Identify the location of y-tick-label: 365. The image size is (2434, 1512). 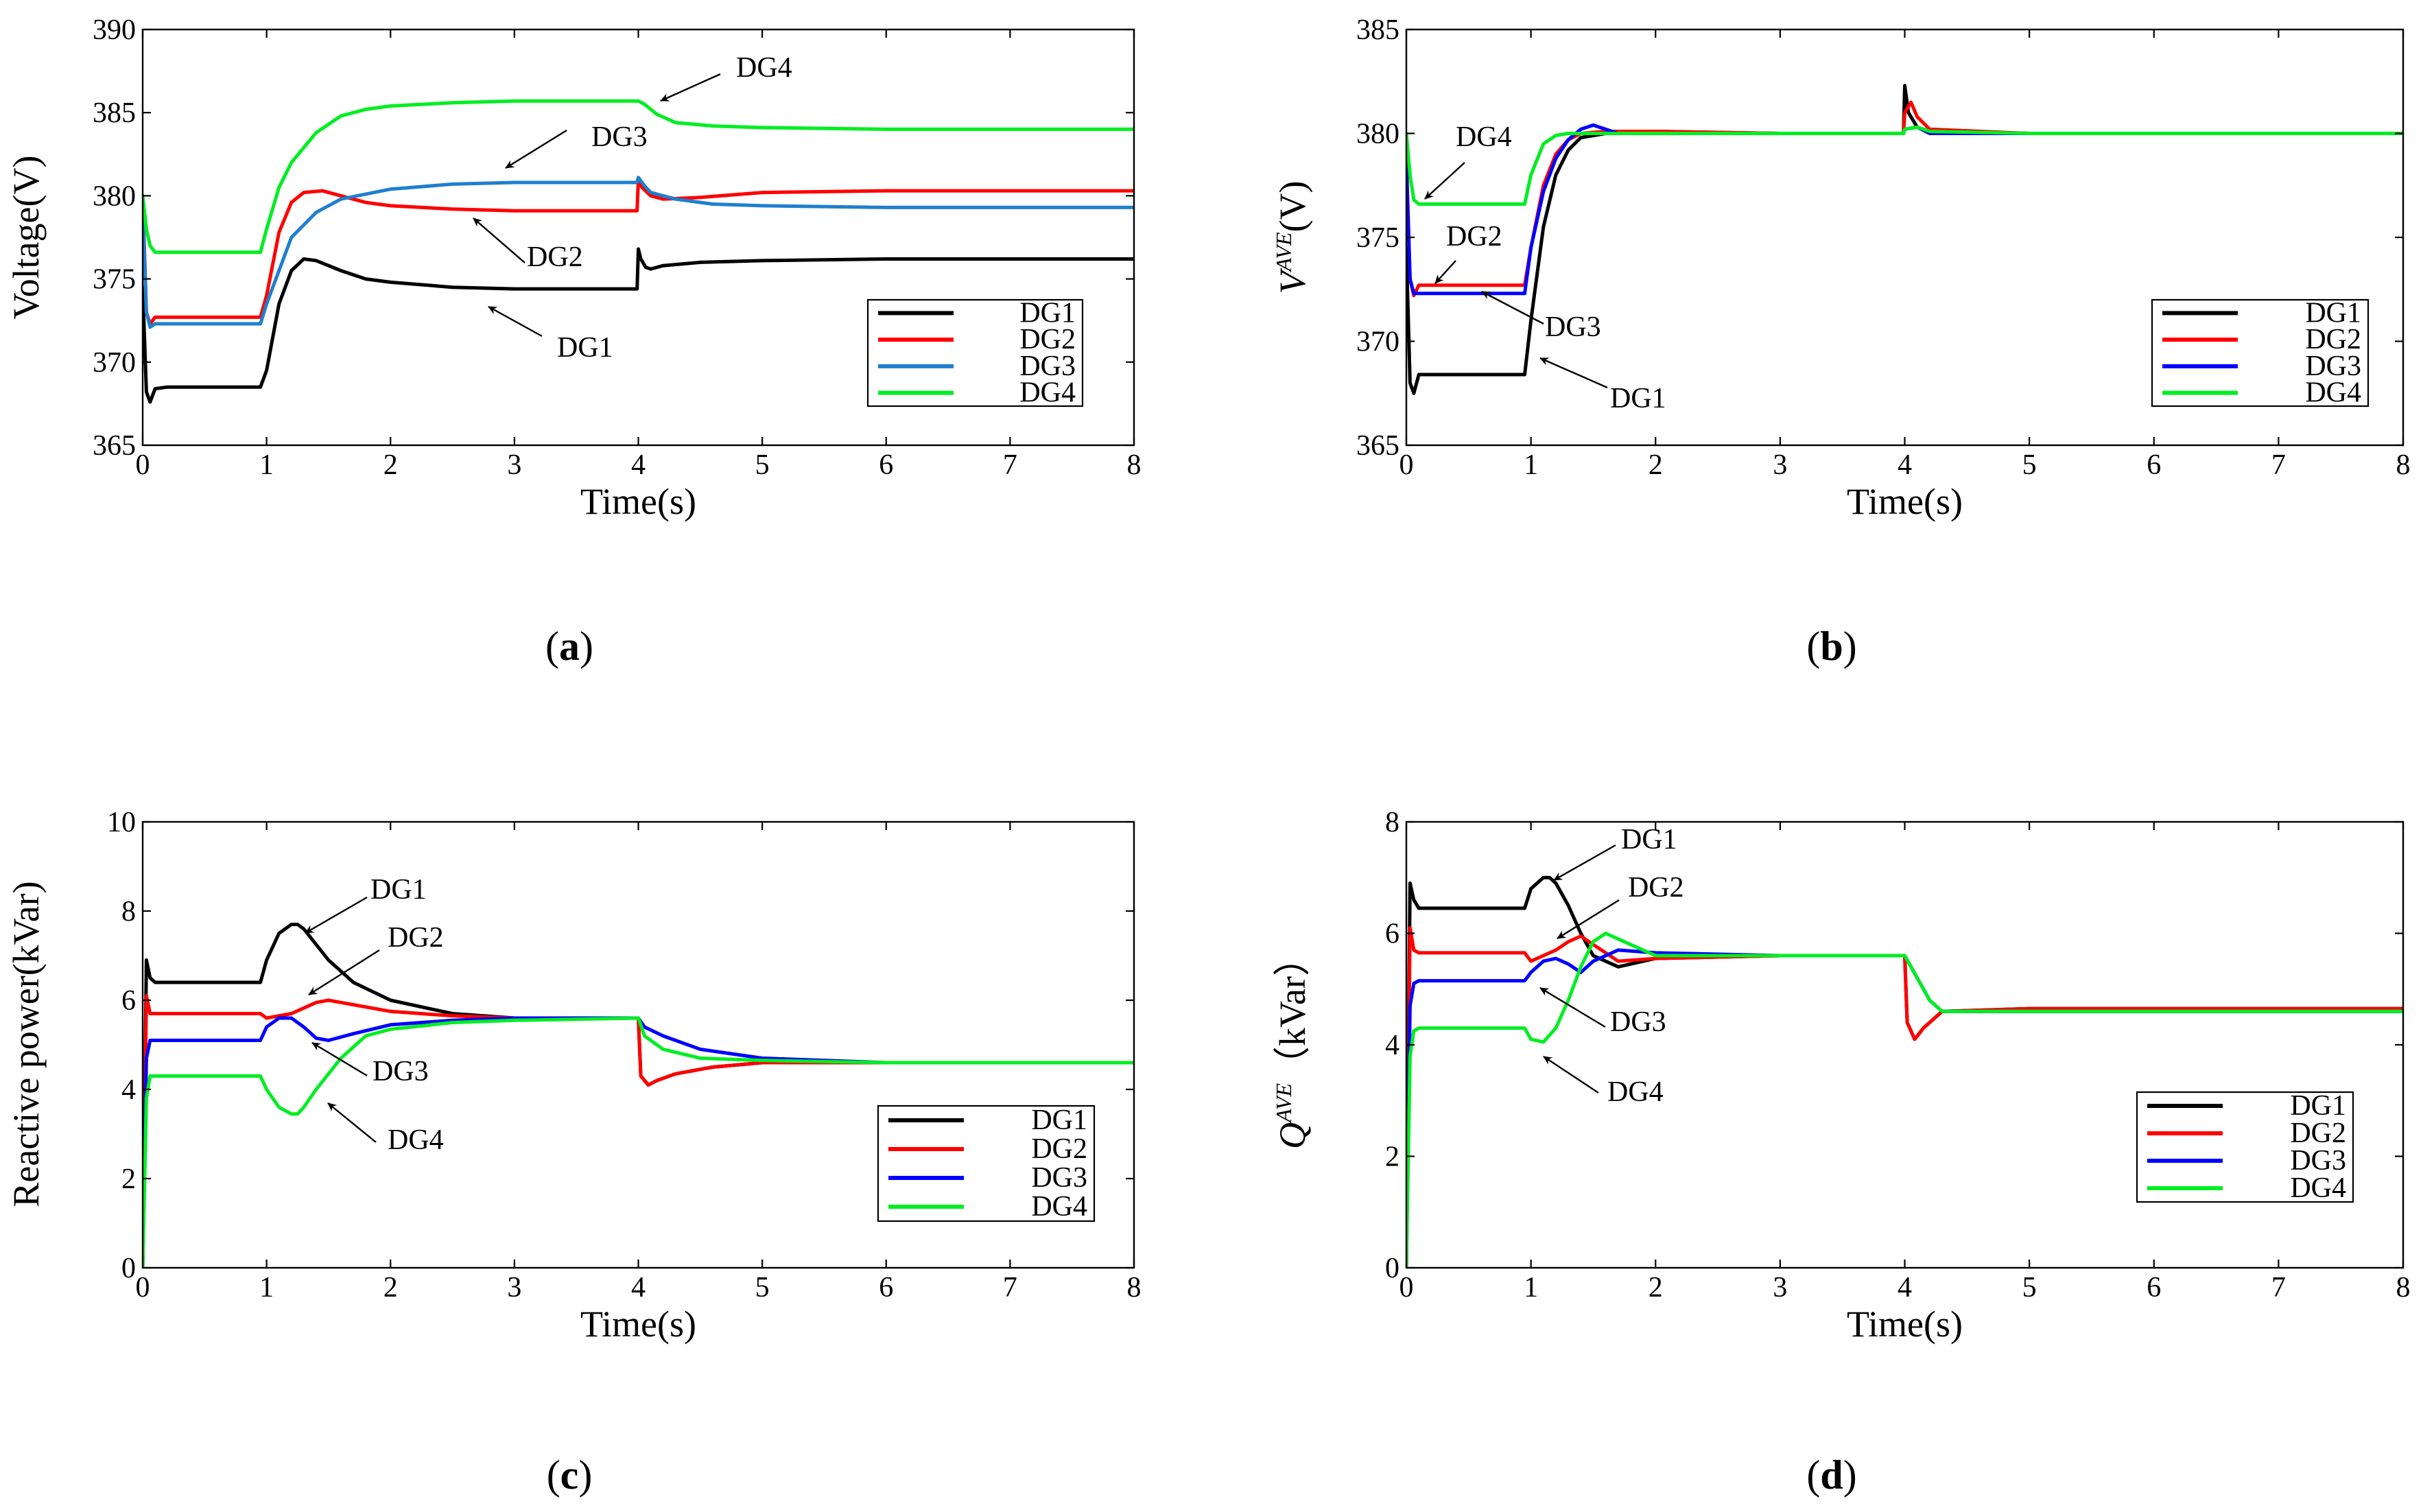
(1377, 446).